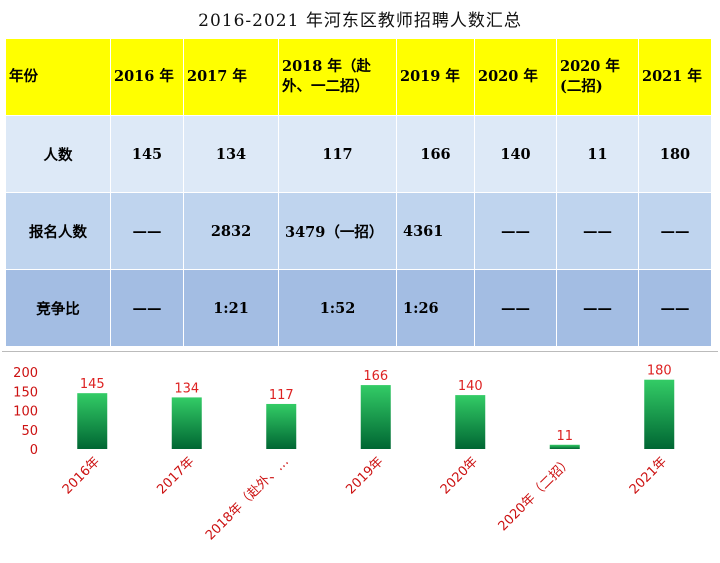 The height and width of the screenshot is (563, 720). What do you see at coordinates (536, 494) in the screenshot?
I see `x-tick-label: 2020年（二招）` at bounding box center [536, 494].